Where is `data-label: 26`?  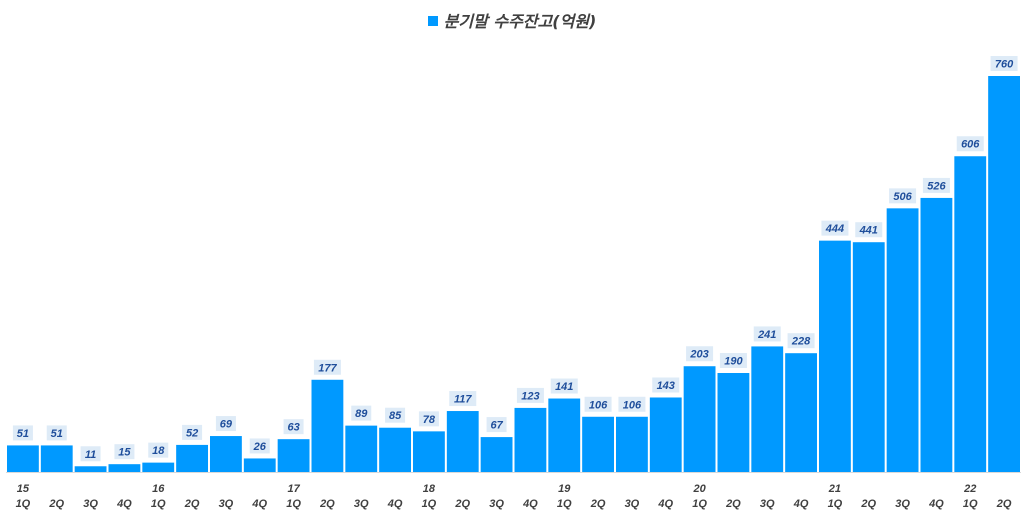
data-label: 26 is located at coordinates (260, 447).